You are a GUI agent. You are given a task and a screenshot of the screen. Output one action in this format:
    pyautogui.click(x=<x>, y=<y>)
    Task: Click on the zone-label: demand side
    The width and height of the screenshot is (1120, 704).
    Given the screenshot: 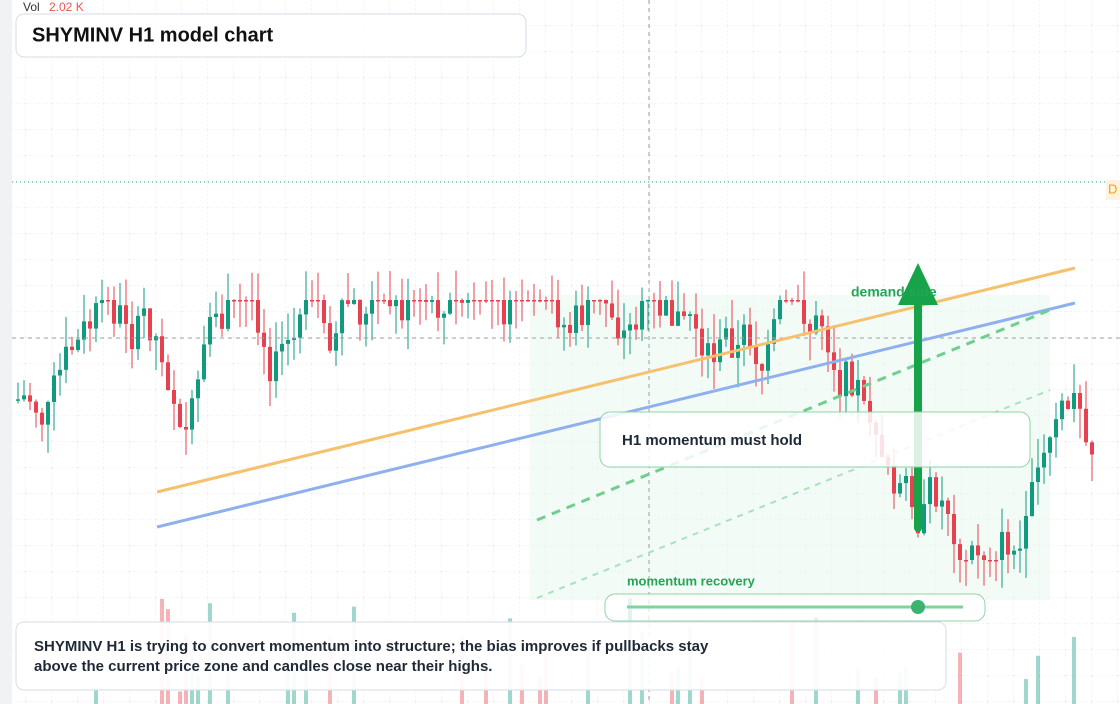 What is the action you would take?
    pyautogui.click(x=894, y=292)
    